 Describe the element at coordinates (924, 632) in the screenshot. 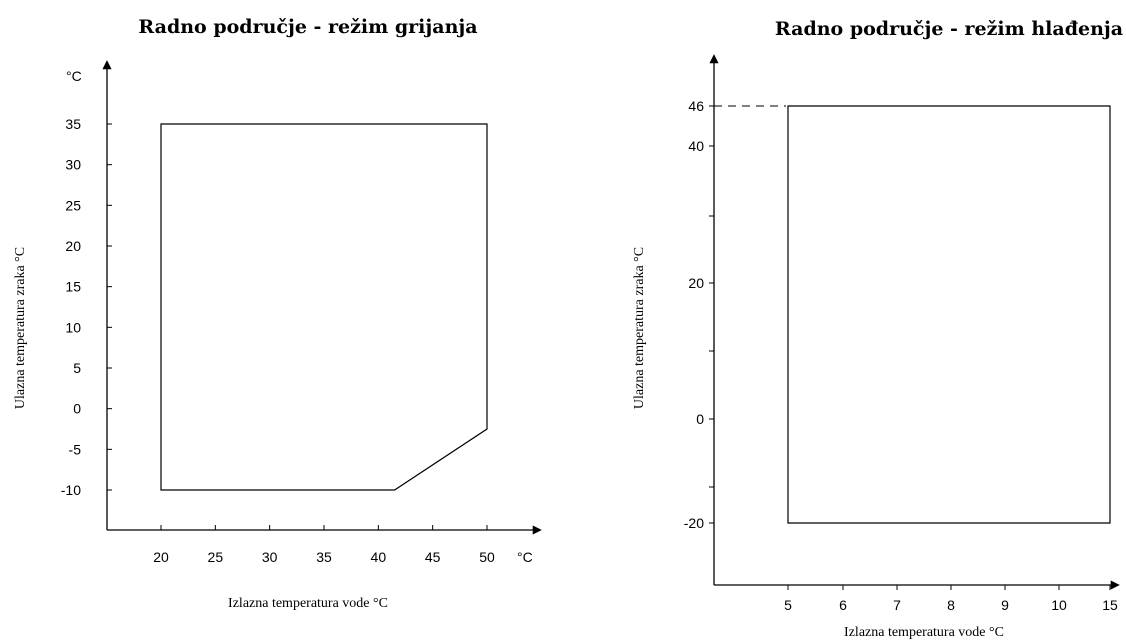

I see `cooling-x-axis-label: Izlazna temperatura vode °C` at that location.